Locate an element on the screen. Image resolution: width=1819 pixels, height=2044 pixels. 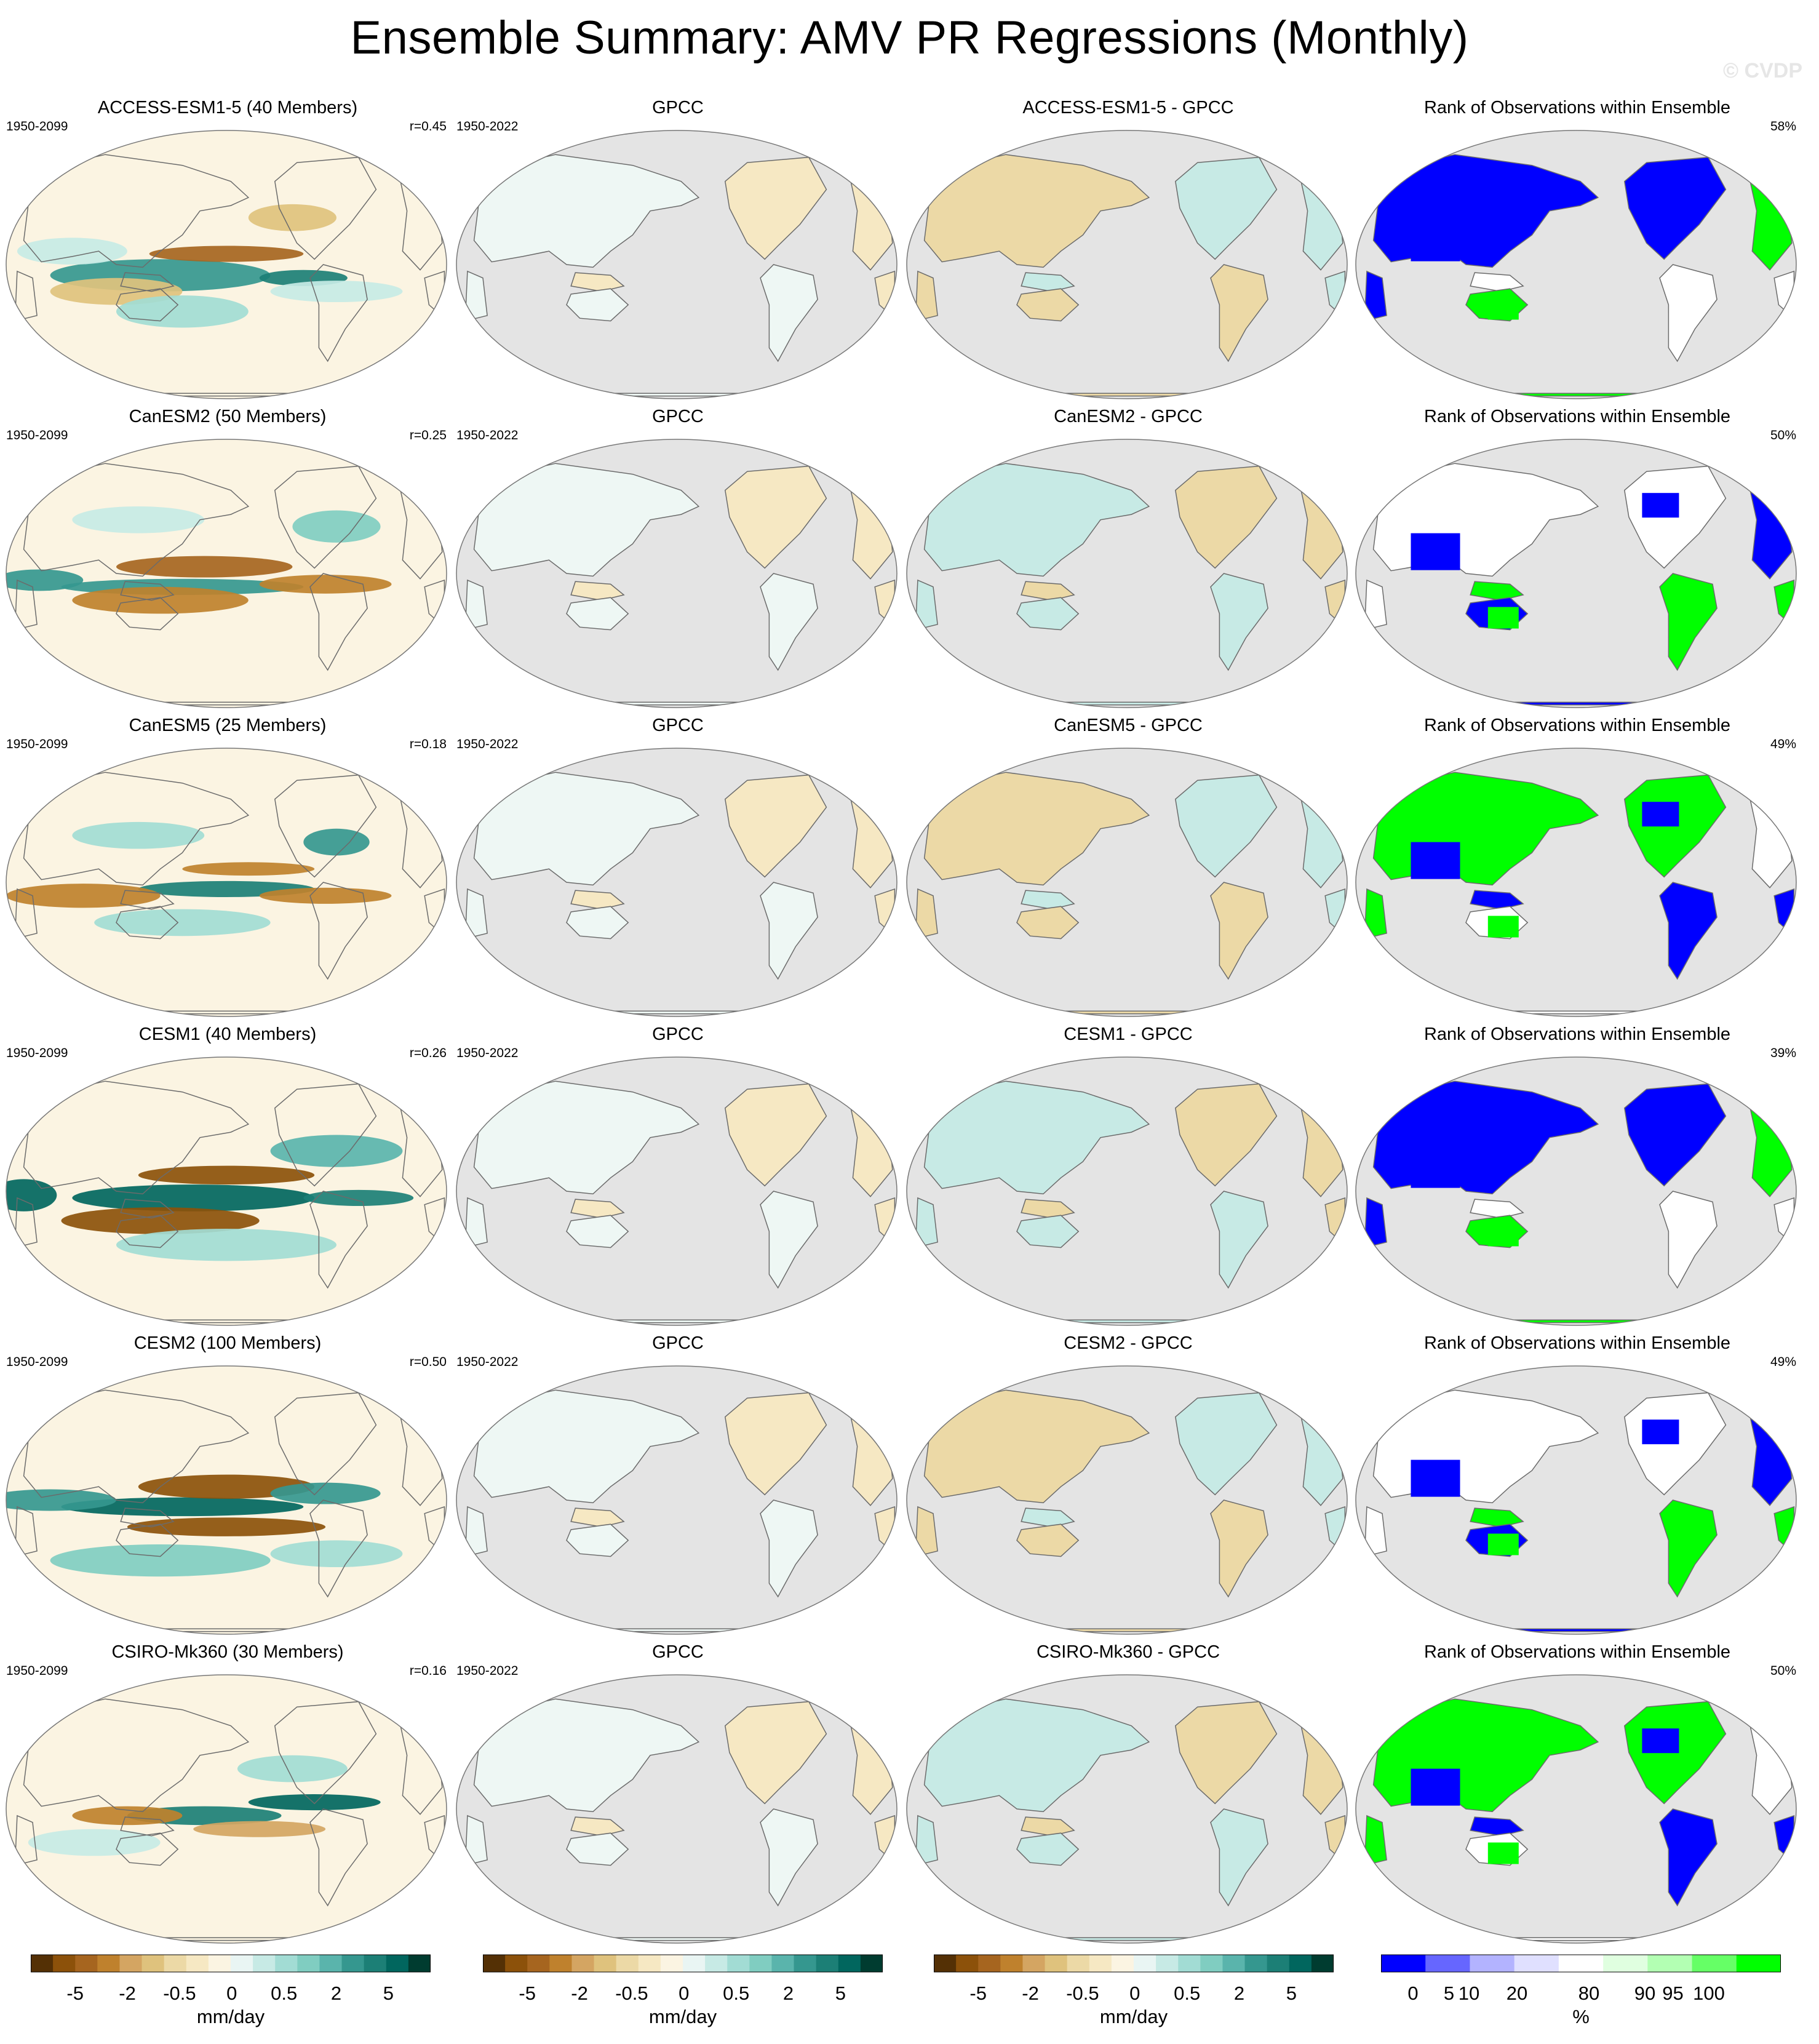
colorbar: 0 5 10 20 80 90 95 100% is located at coordinates (1581, 1991).